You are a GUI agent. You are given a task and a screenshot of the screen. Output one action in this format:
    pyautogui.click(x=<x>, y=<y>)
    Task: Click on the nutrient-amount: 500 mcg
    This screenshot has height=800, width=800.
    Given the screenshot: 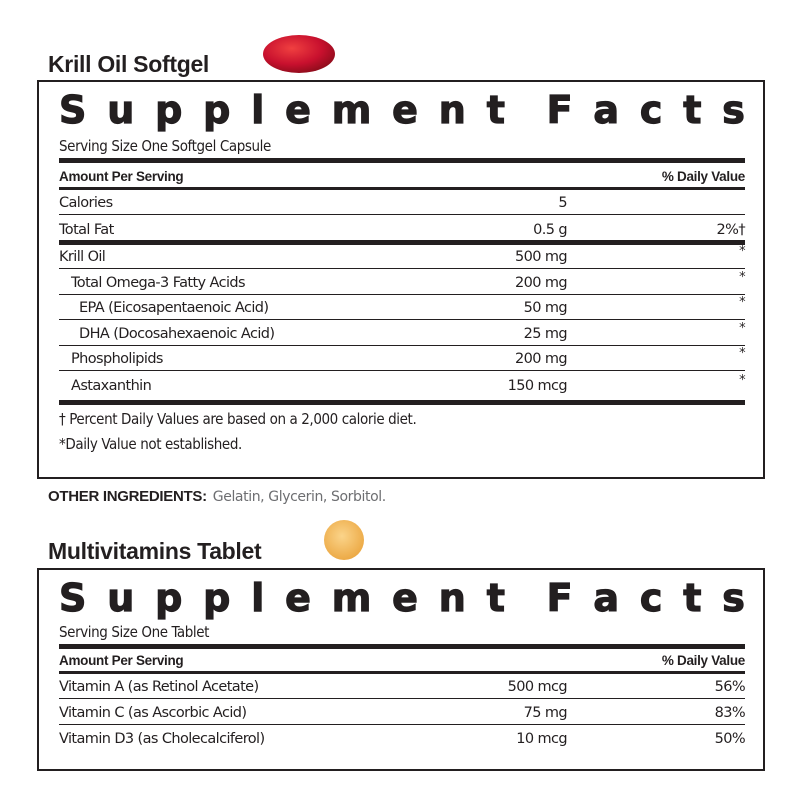 What is the action you would take?
    pyautogui.click(x=537, y=687)
    